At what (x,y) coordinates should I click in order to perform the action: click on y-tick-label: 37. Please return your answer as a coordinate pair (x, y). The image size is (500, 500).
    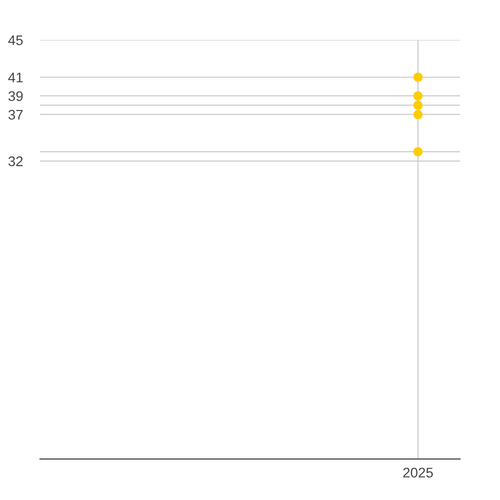
    Looking at the image, I should click on (15, 115).